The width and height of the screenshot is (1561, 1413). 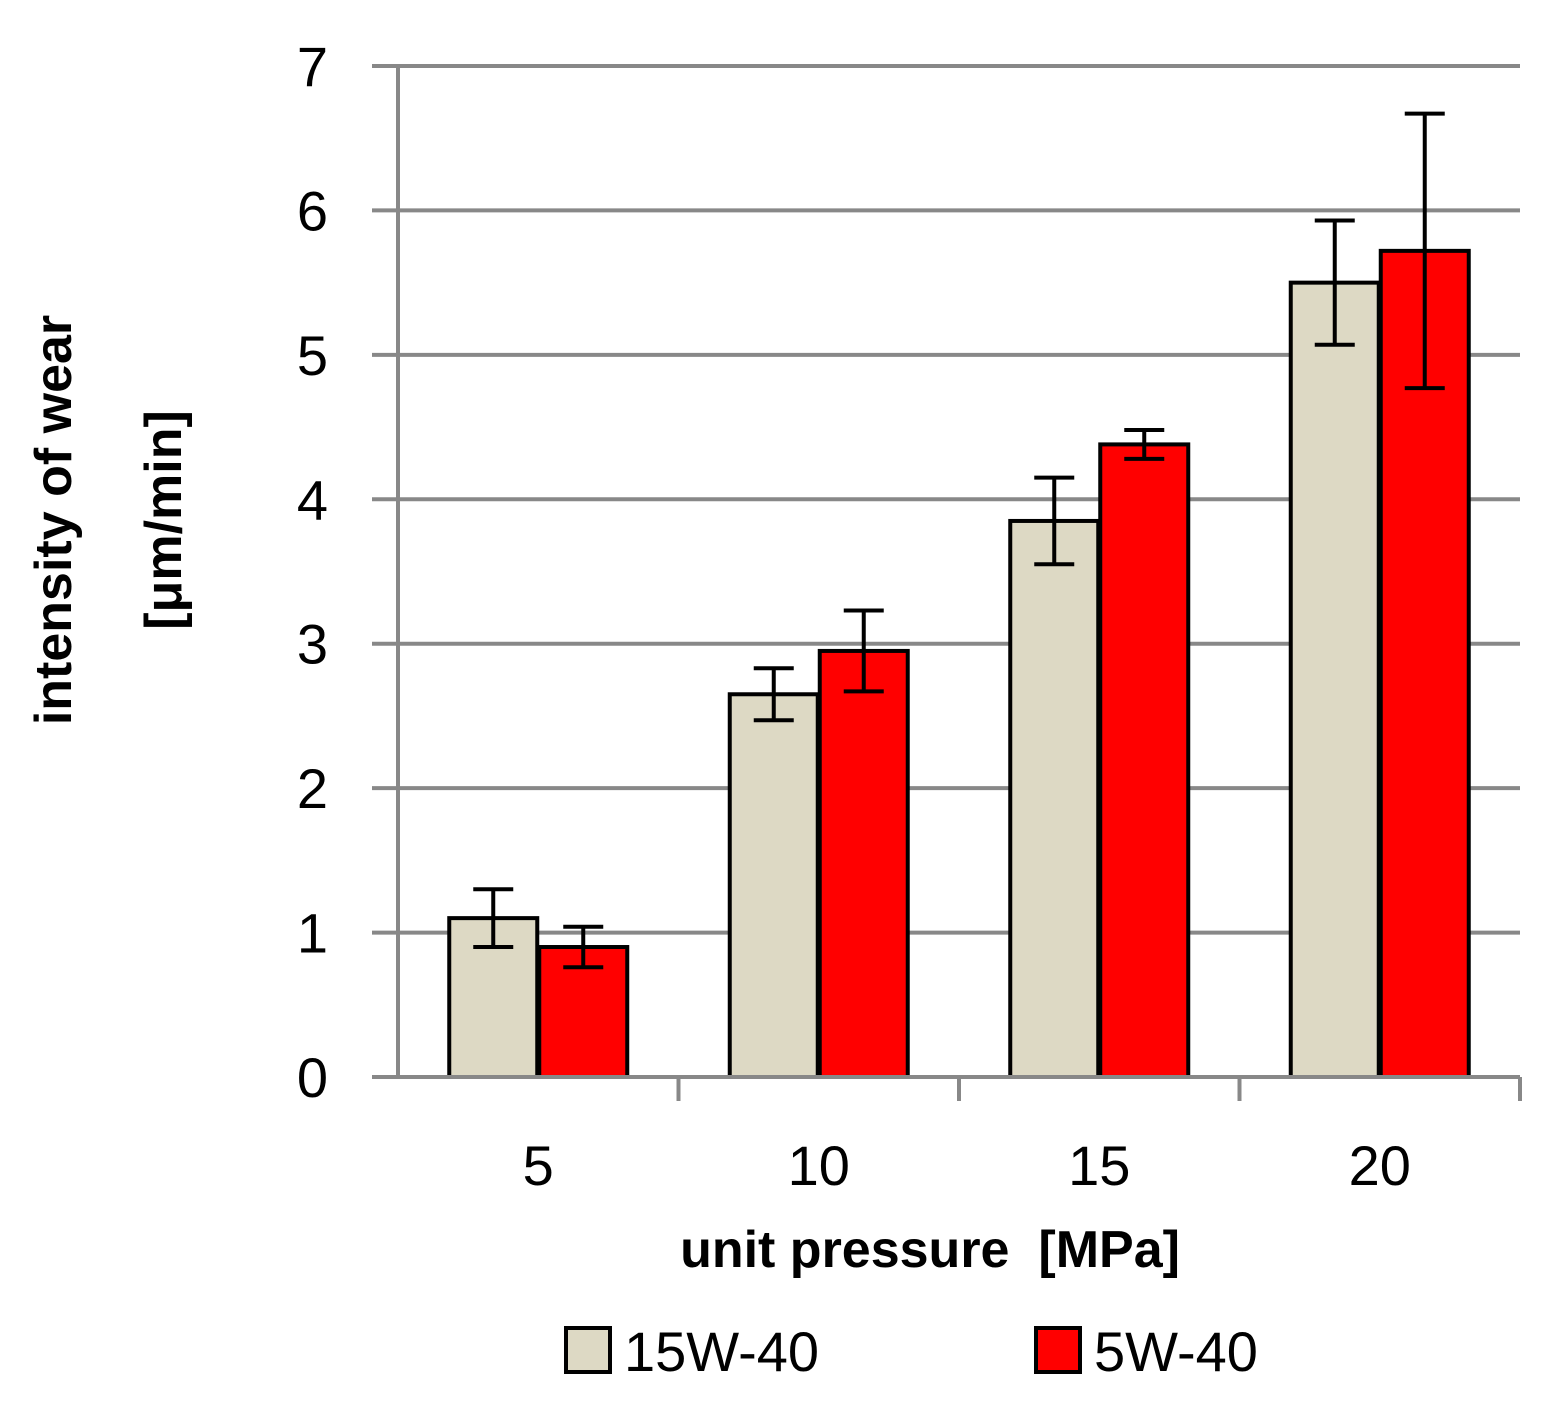 I want to click on x-tick-label: 15, so click(x=1099, y=1165).